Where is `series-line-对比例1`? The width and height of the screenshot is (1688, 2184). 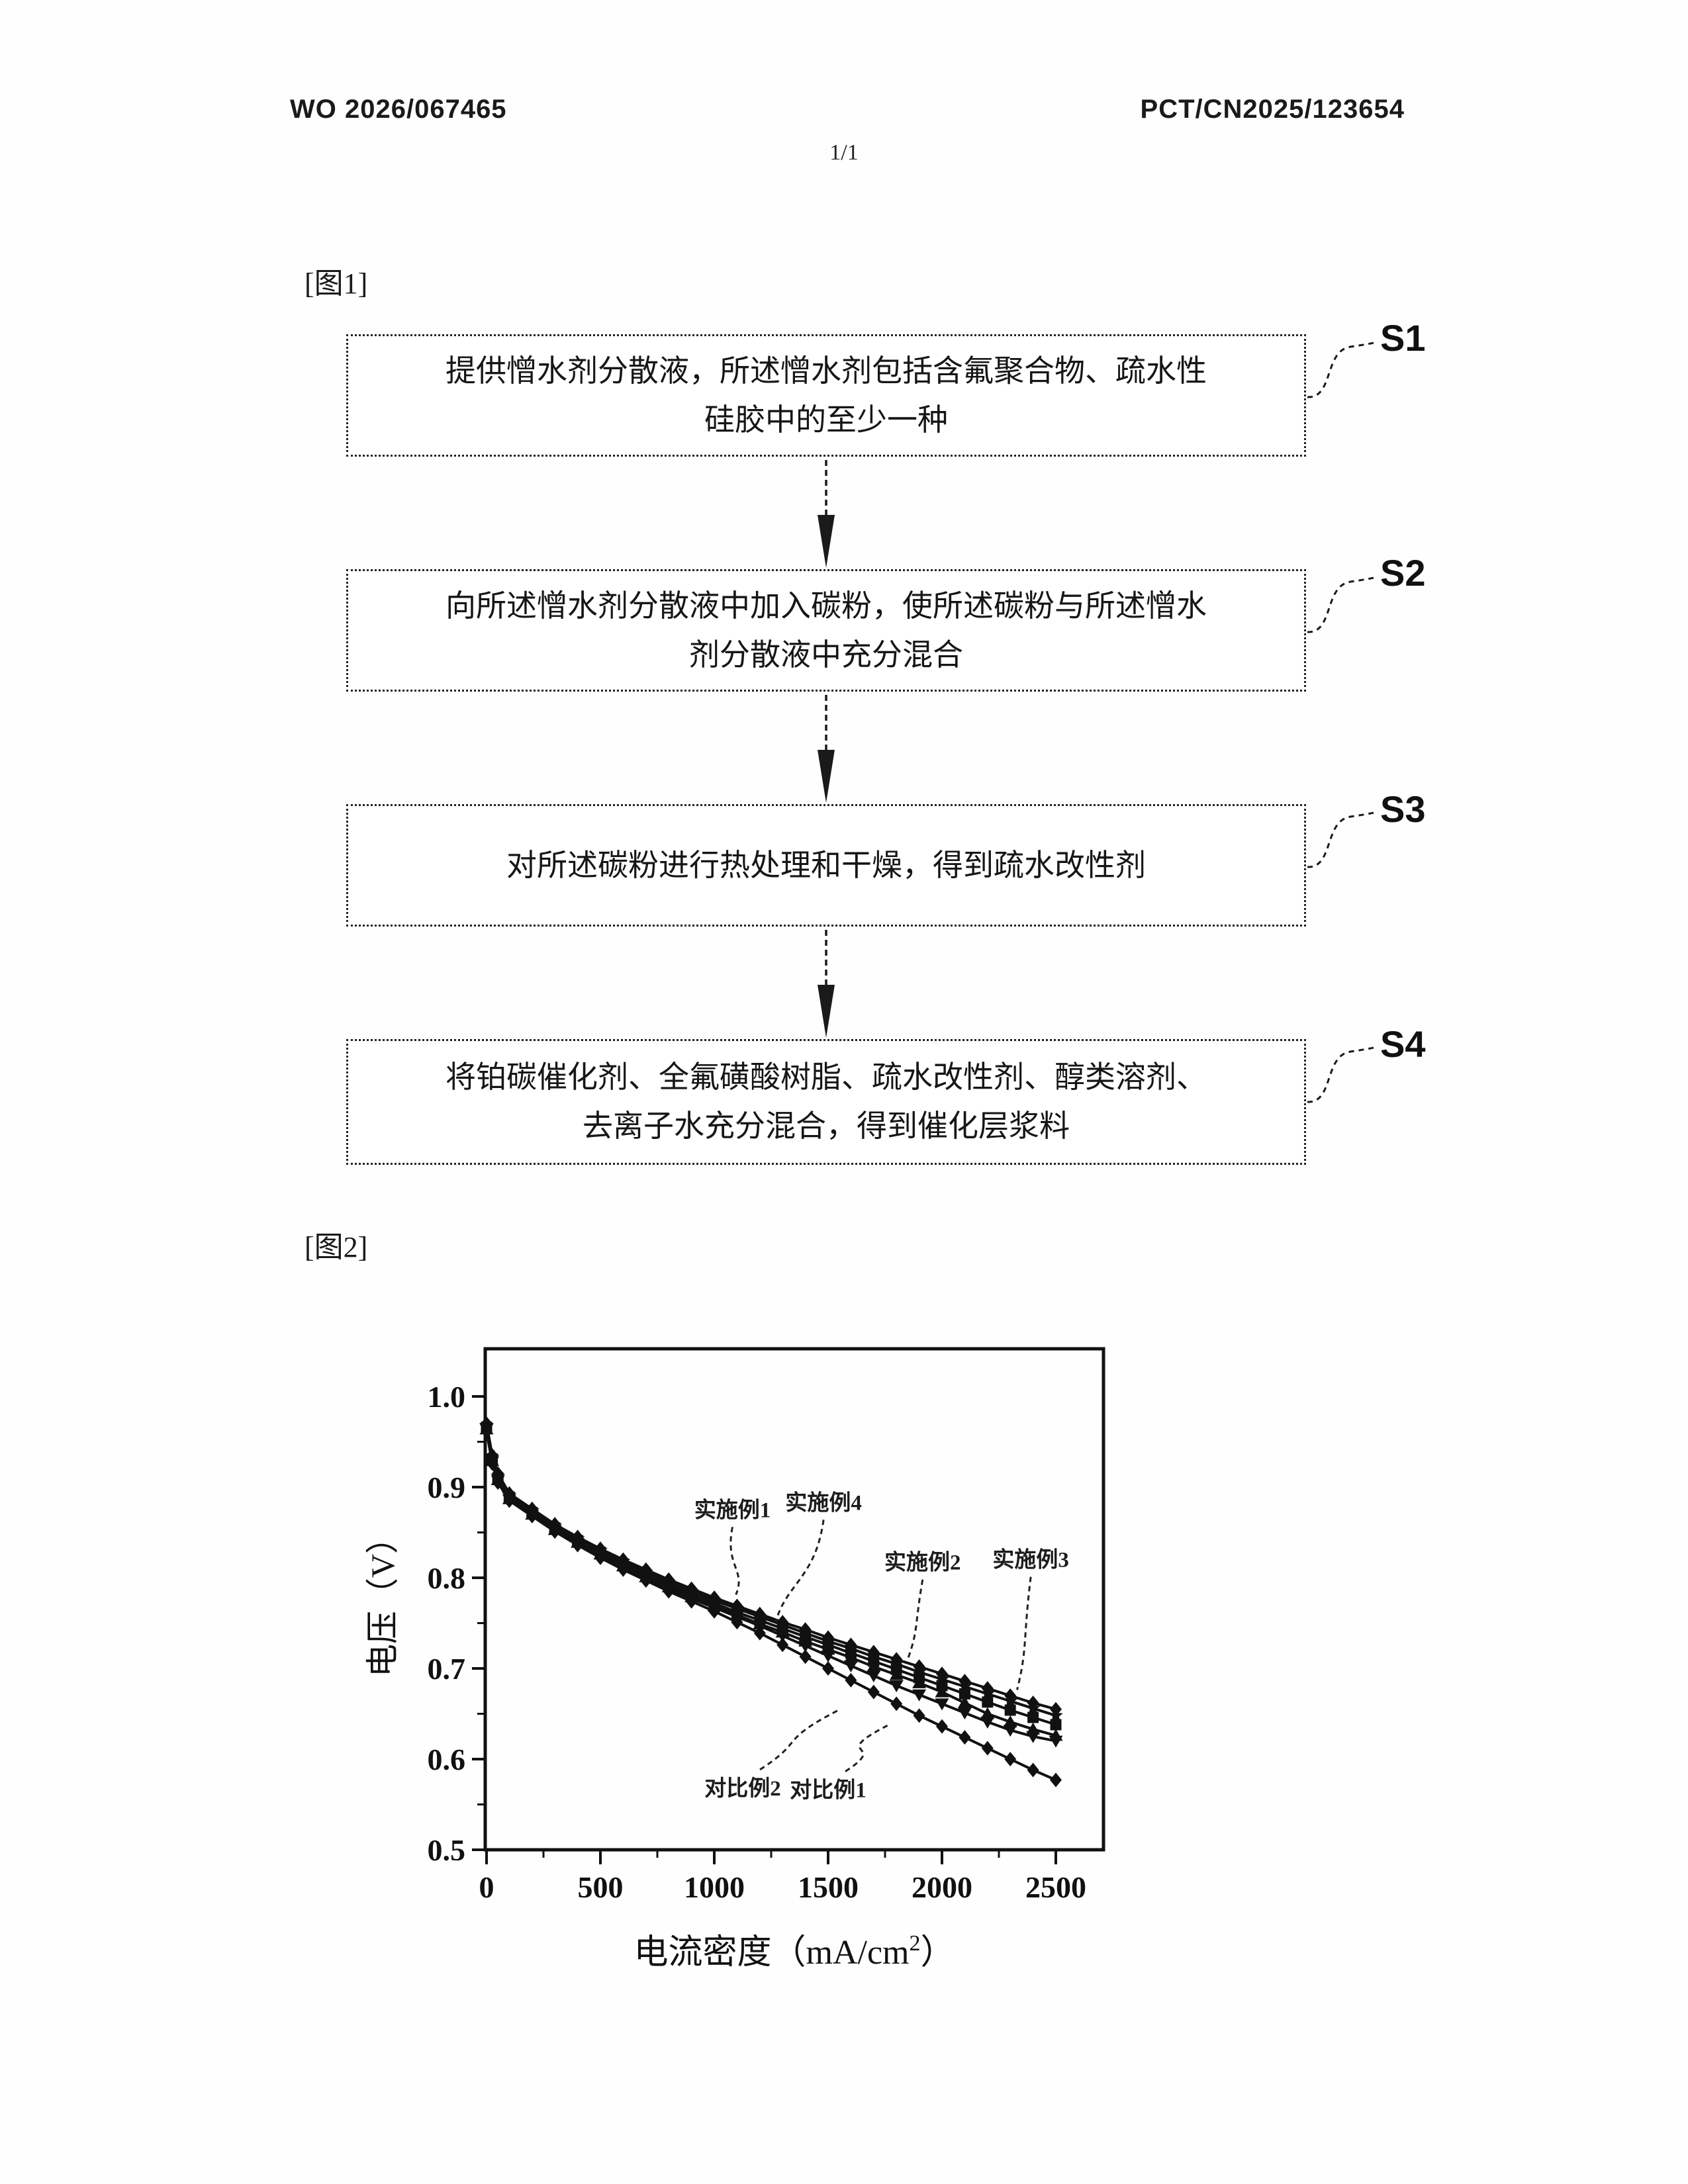 series-line-对比例1 is located at coordinates (770, 1585).